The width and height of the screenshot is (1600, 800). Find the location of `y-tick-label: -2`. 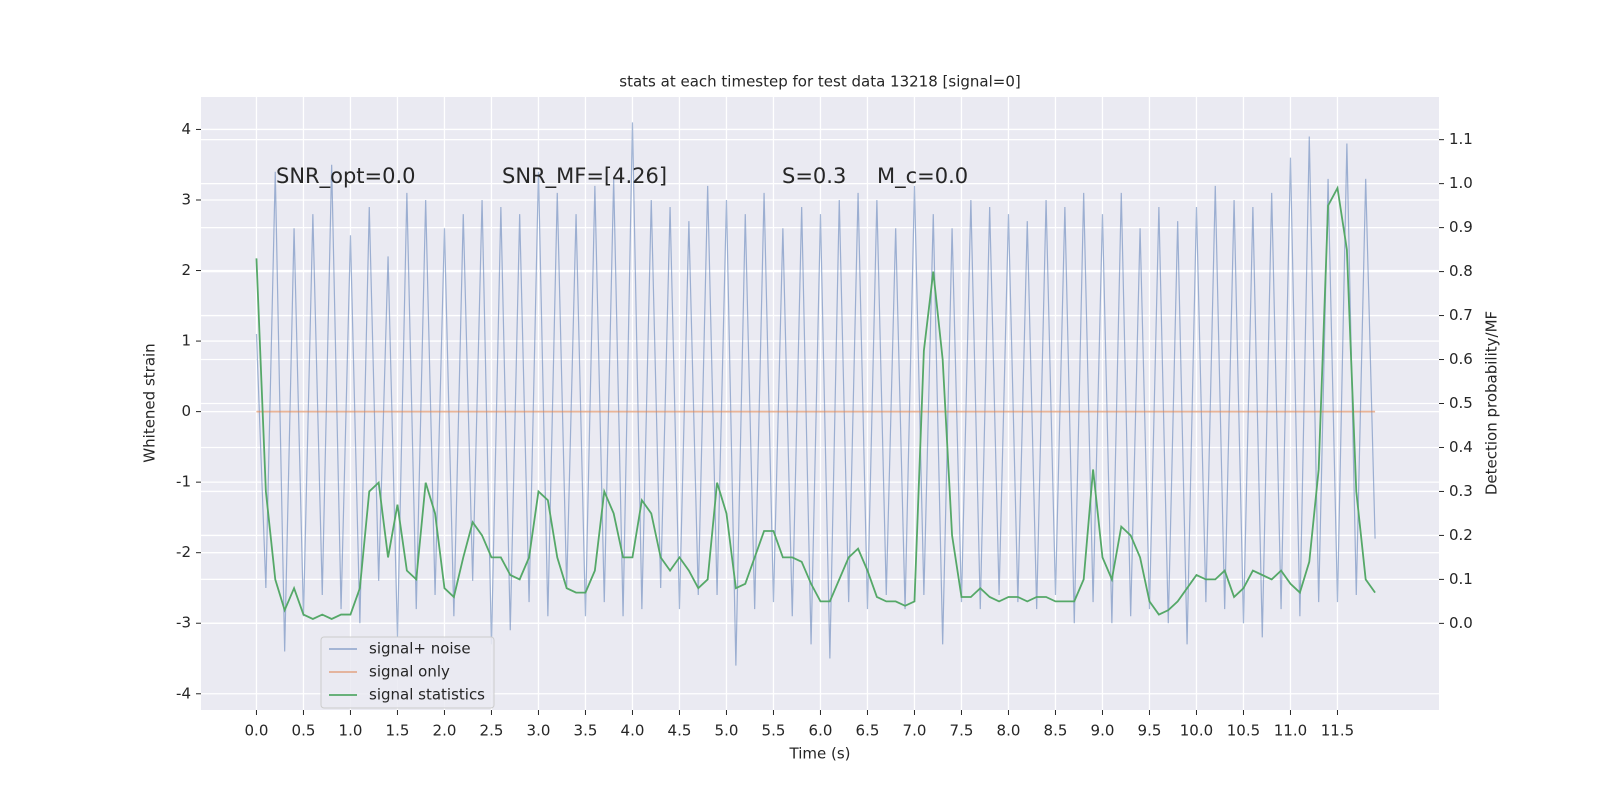

y-tick-label: -2 is located at coordinates (183, 552).